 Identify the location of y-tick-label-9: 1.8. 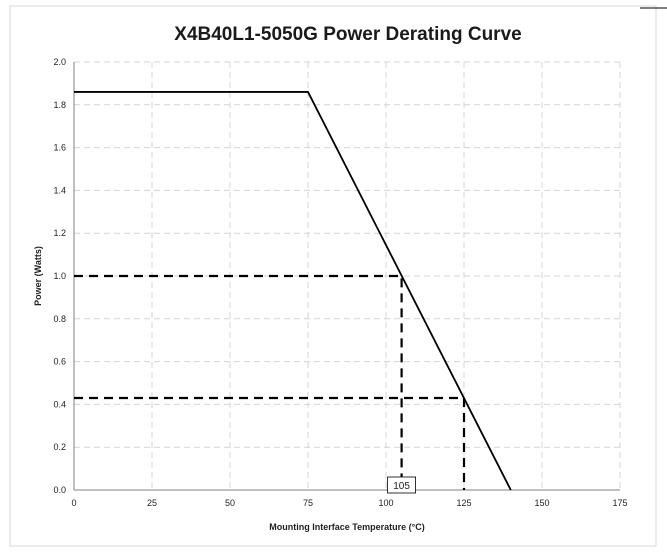
(59, 105).